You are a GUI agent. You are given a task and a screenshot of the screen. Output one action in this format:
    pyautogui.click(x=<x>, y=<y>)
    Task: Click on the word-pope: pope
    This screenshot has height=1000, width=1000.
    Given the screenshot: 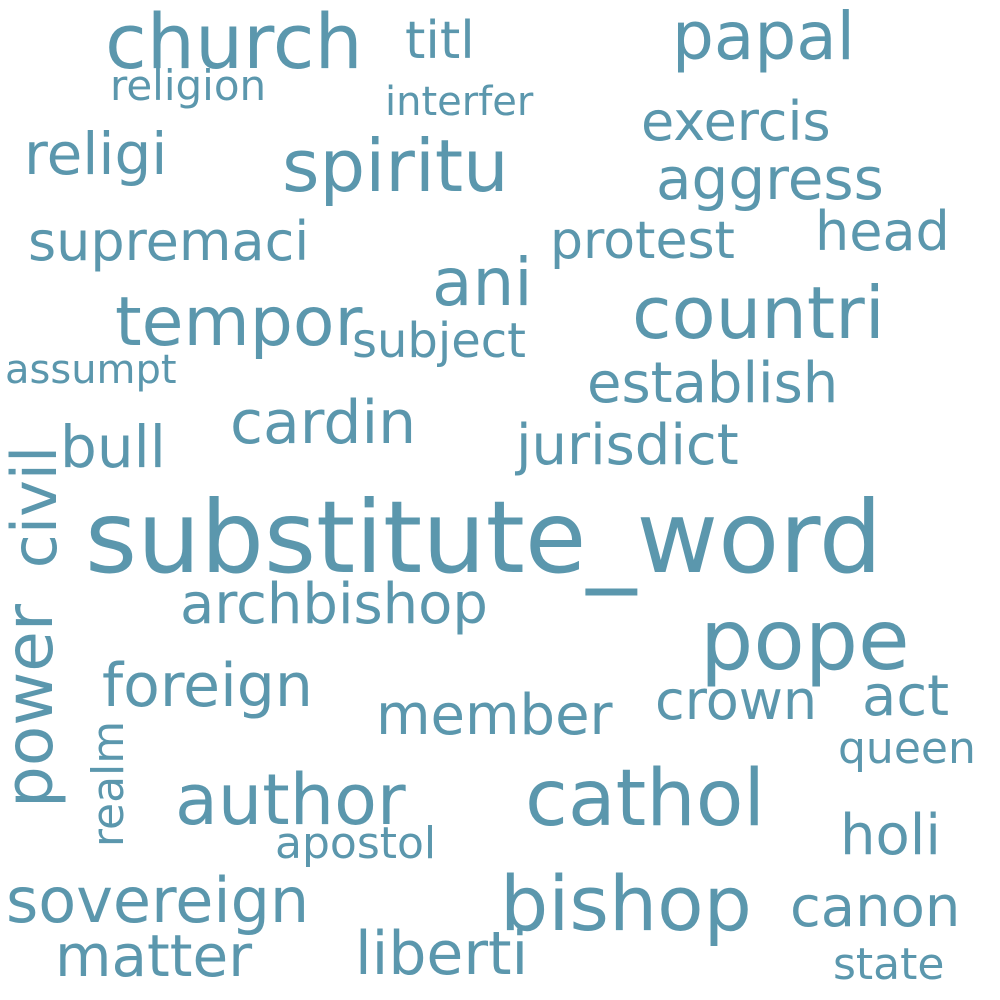 What is the action you would take?
    pyautogui.click(x=805, y=640)
    